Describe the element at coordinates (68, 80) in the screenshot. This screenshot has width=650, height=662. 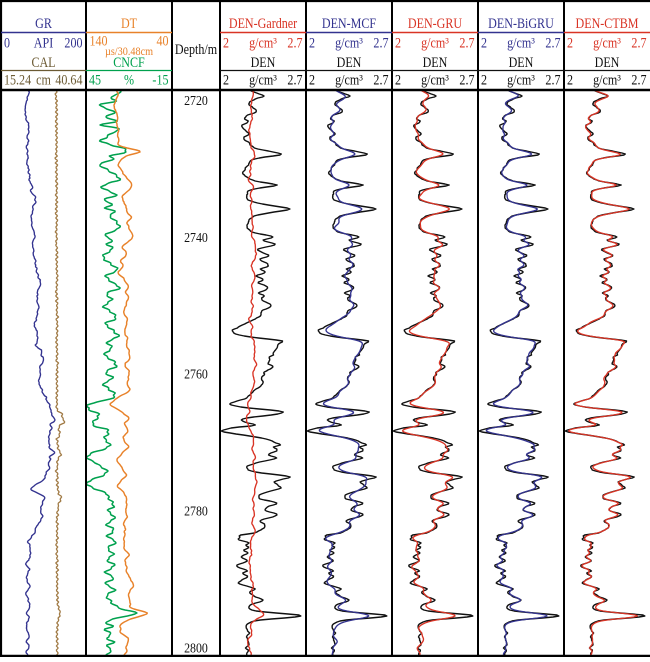
I see `svg-text: 40.64` at that location.